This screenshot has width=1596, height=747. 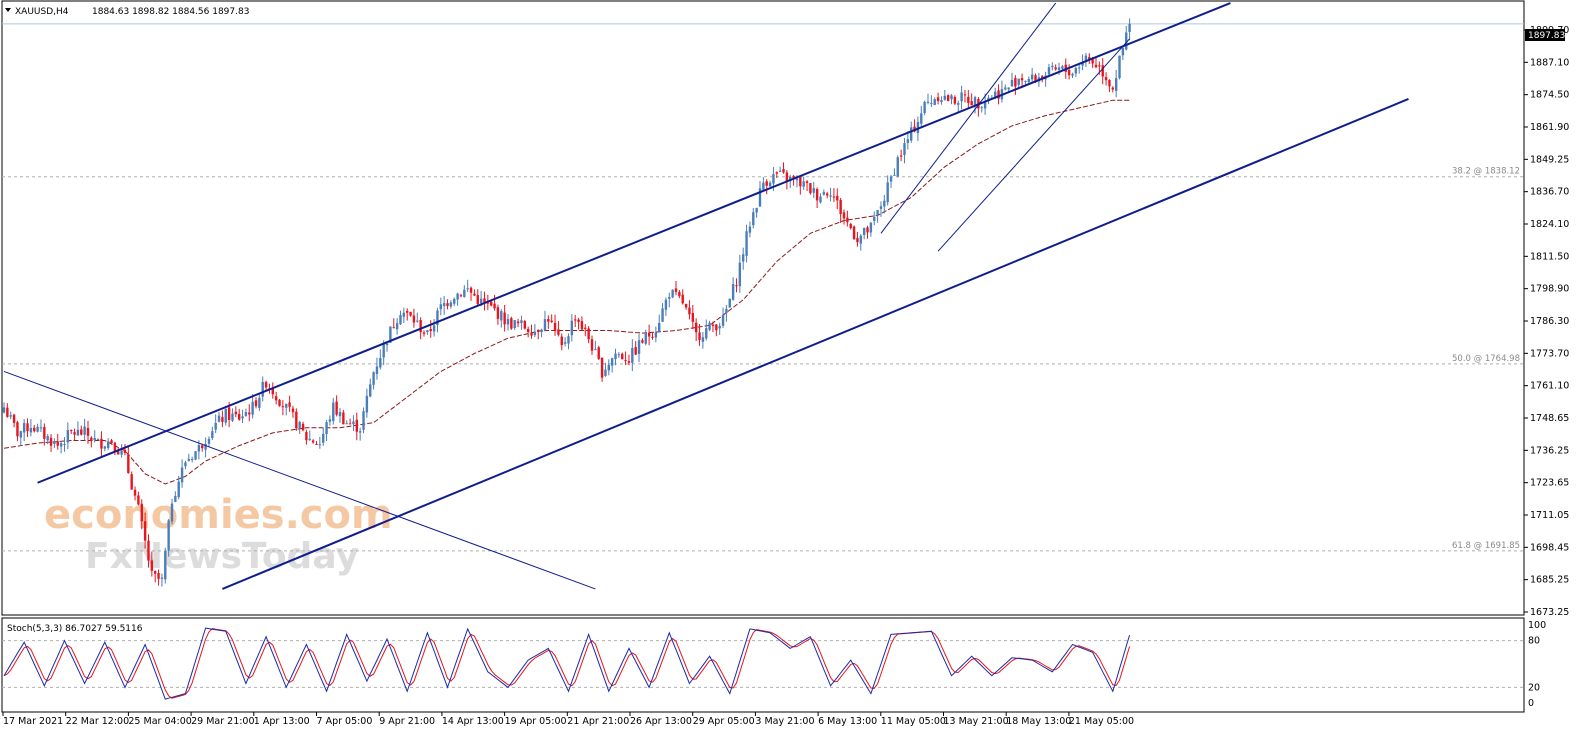 What do you see at coordinates (170, 12) in the screenshot?
I see `ohlc-values: 1884.63 1898.82 1884.56 1897.83` at bounding box center [170, 12].